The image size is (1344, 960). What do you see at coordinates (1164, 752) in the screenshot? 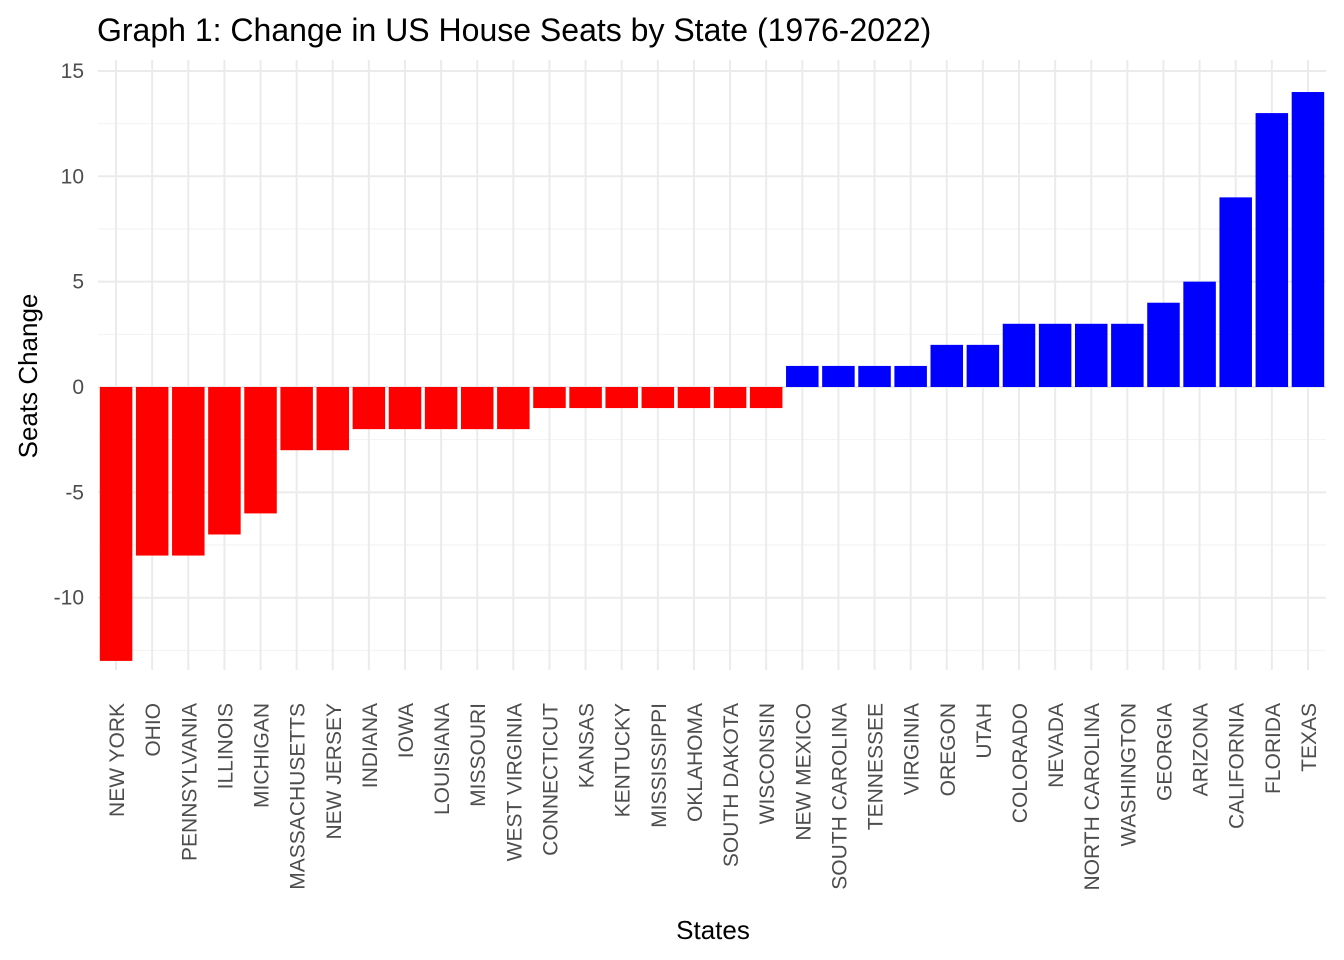
I see `x-tick-label: GEORGIA` at bounding box center [1164, 752].